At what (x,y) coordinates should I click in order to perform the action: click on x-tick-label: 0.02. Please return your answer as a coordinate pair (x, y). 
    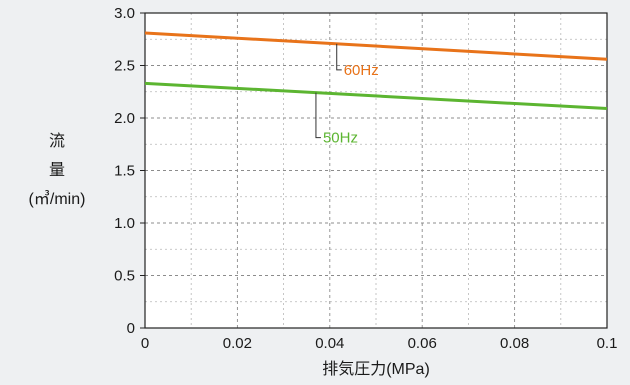
    Looking at the image, I should click on (237, 343).